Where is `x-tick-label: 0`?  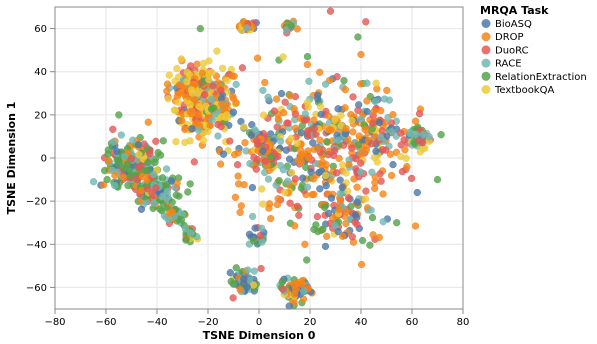 x-tick-label: 0 is located at coordinates (259, 322).